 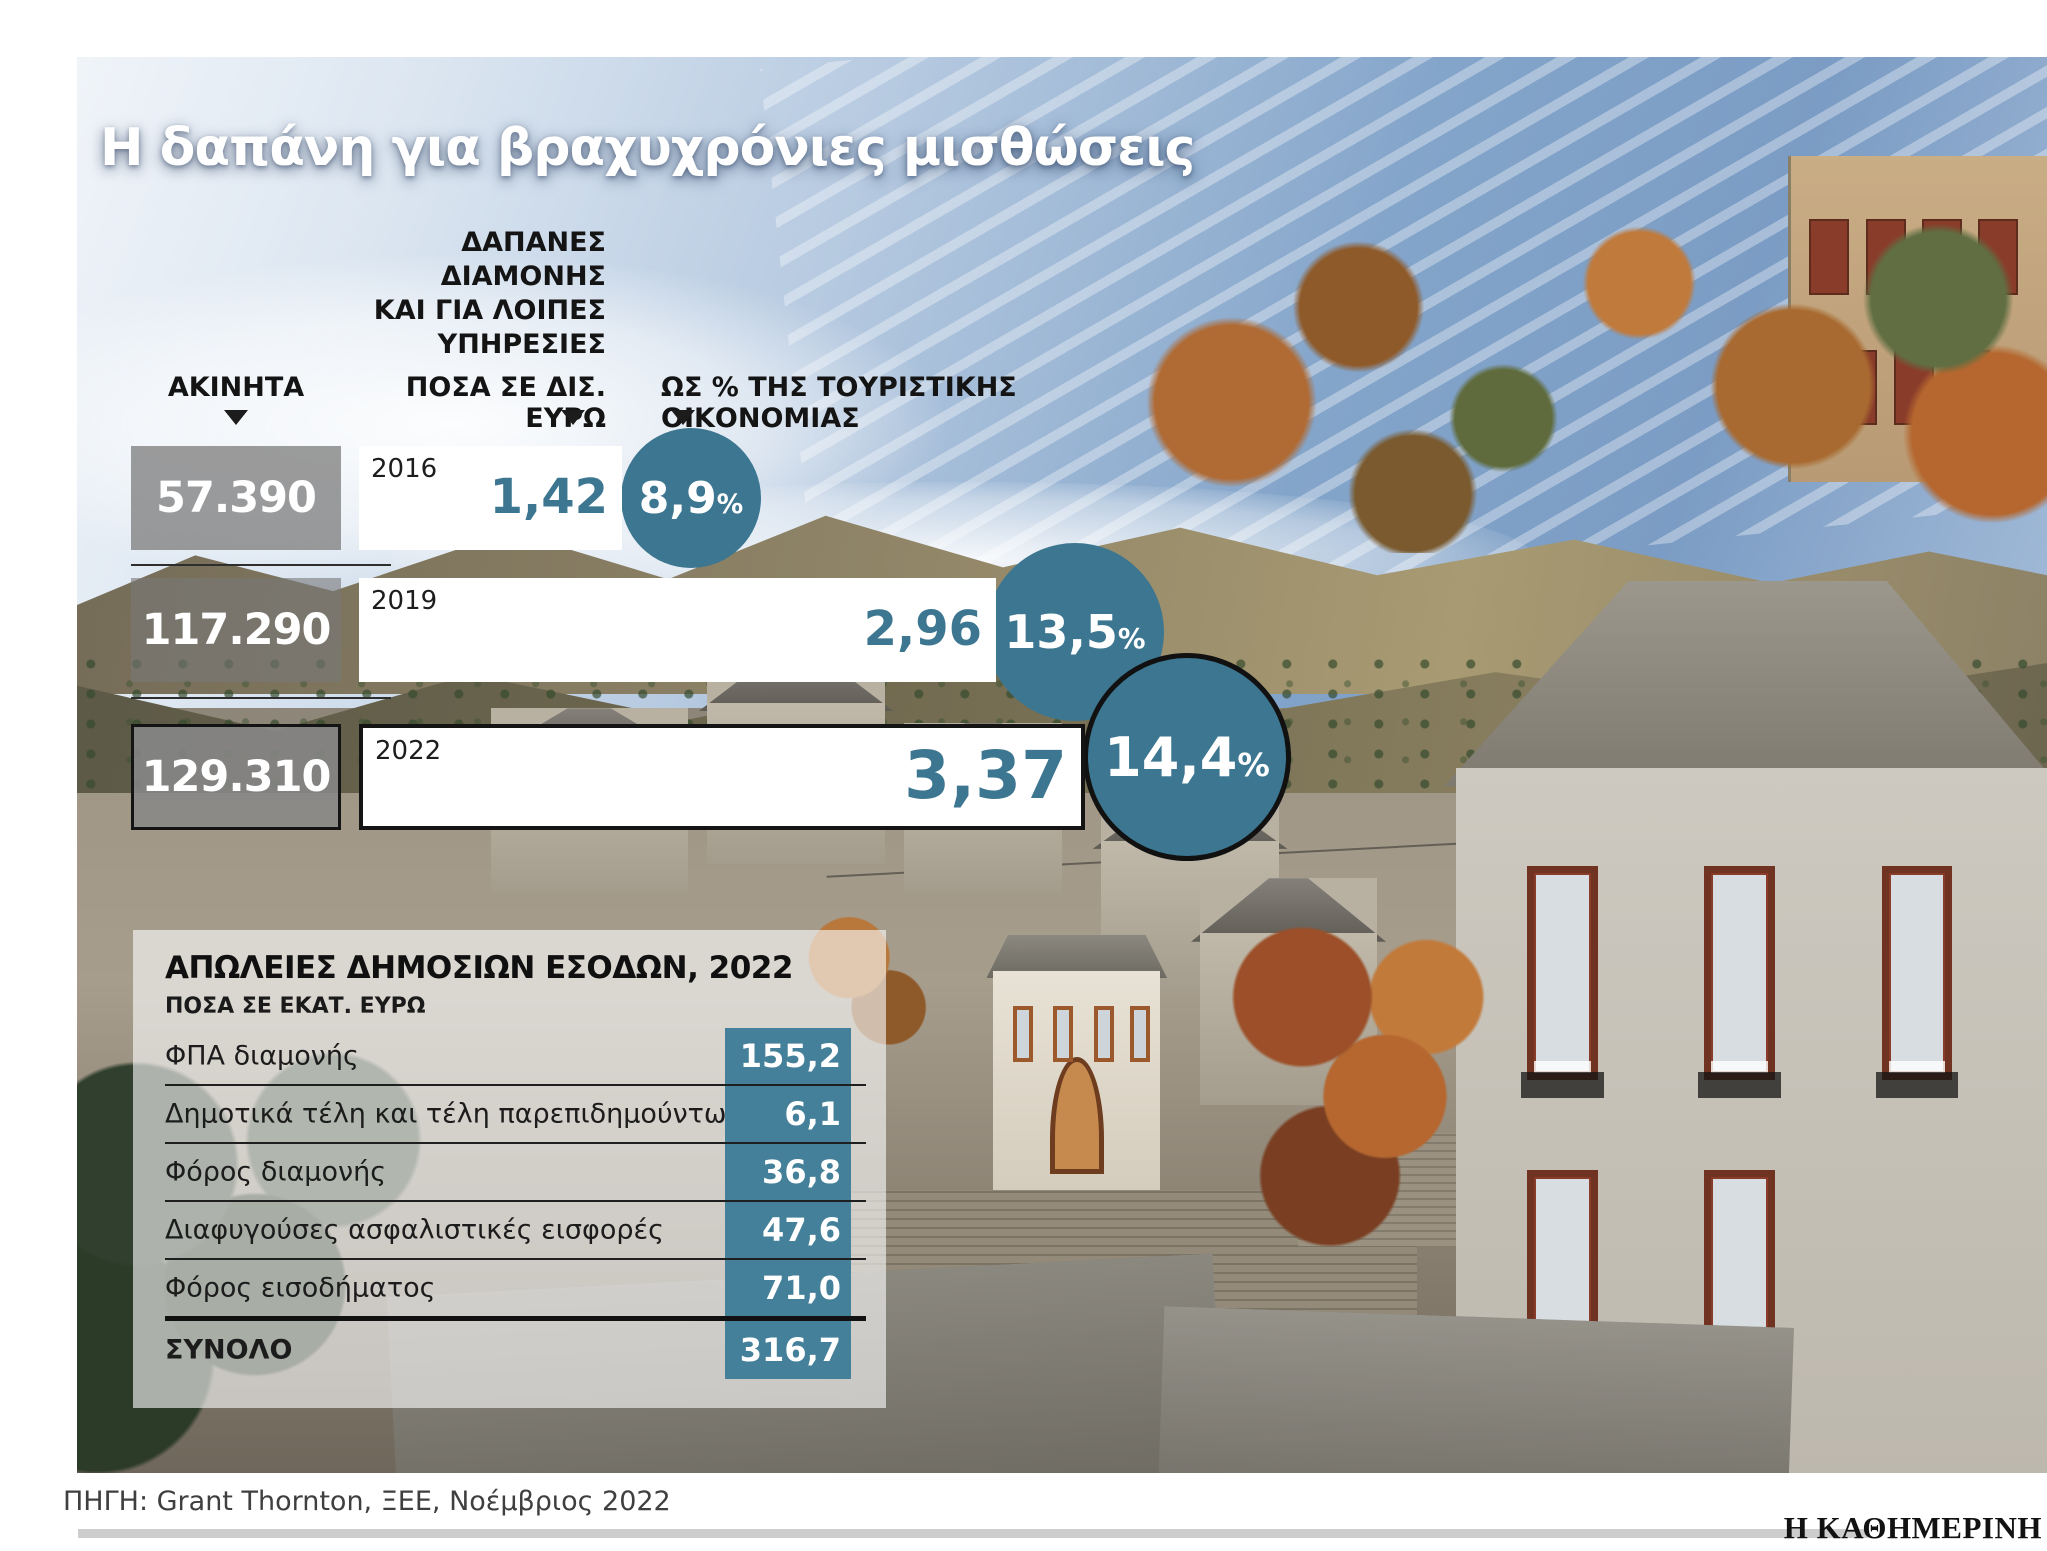 I want to click on table-row: Διαφυγούσες ασφαλιστικές εισφορές 47,6, so click(x=515, y=1231).